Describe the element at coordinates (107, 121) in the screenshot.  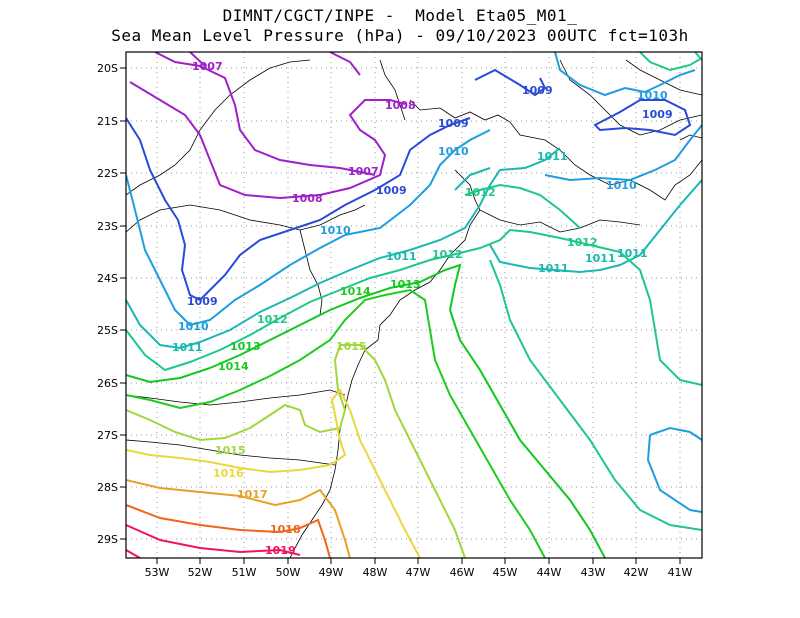
I see `lat-label: 21S` at that location.